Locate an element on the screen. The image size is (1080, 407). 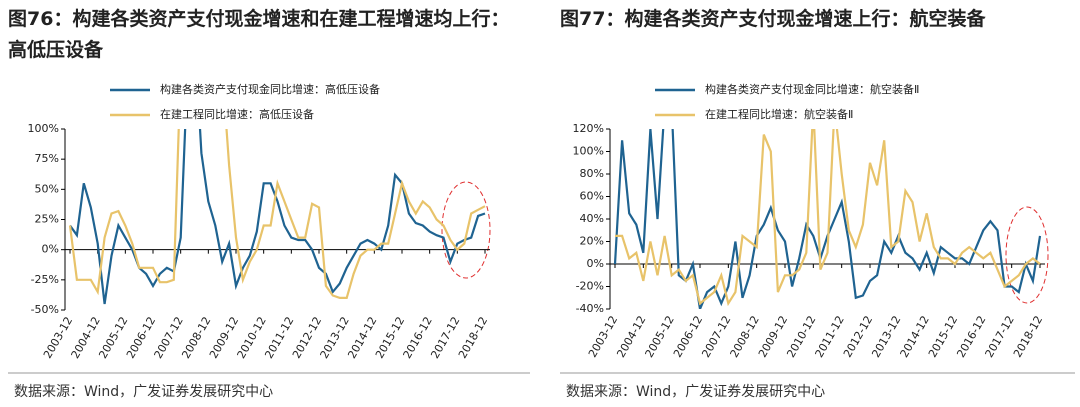
chart-title: 图77：构建各类资产支付现金增速上行：航空装备 is located at coordinates (773, 19).